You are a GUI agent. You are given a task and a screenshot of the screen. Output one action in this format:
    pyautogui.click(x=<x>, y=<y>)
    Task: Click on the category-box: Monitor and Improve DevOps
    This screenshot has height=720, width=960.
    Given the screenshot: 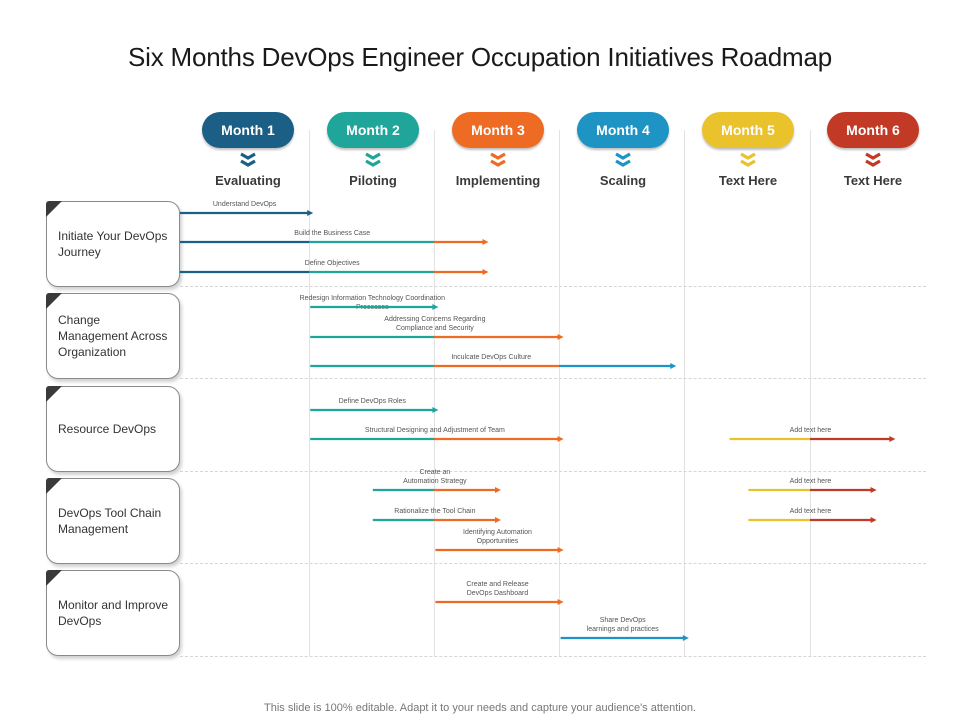 What is the action you would take?
    pyautogui.click(x=113, y=613)
    